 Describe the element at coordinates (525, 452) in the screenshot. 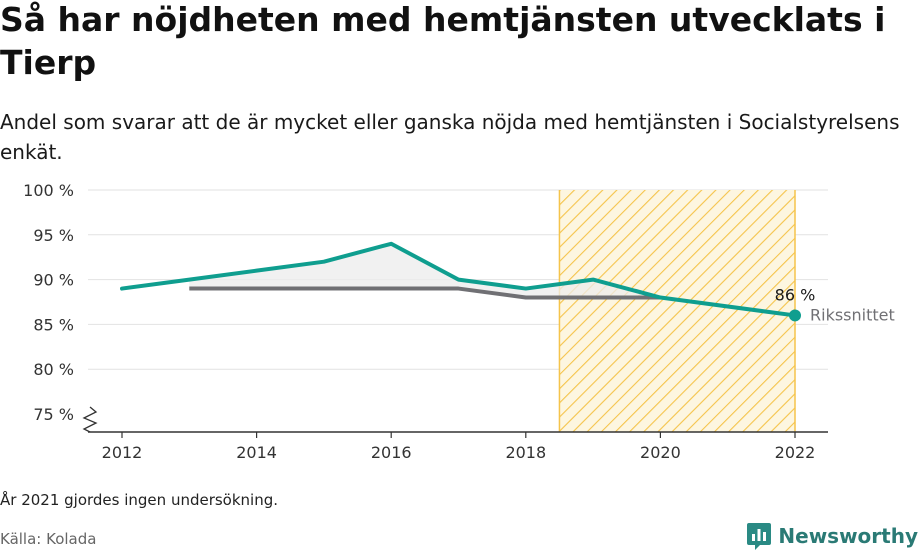

I see `x-tick-label: 2018` at that location.